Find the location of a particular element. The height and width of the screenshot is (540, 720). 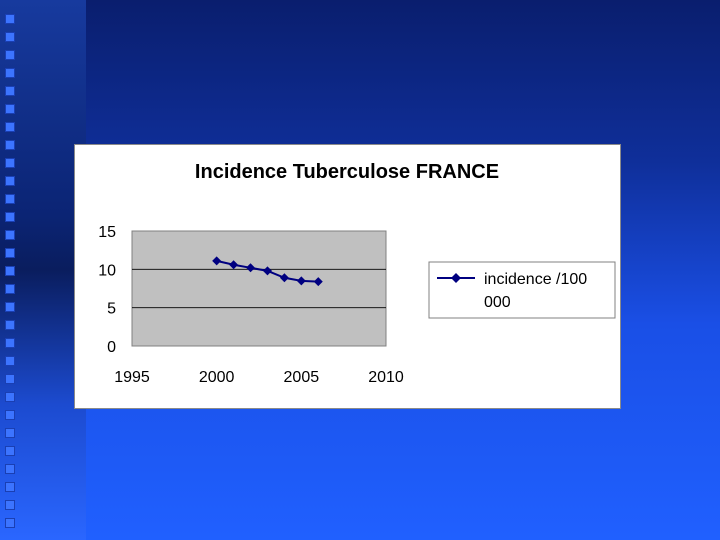

sidebar-square-column is located at coordinates (12, 274).